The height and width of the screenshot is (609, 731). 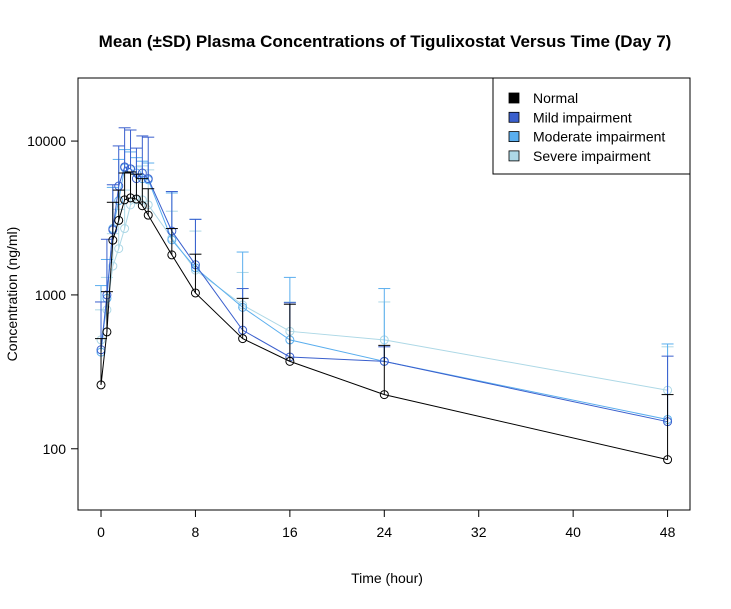 I want to click on x-tick-label: 24, so click(x=385, y=532).